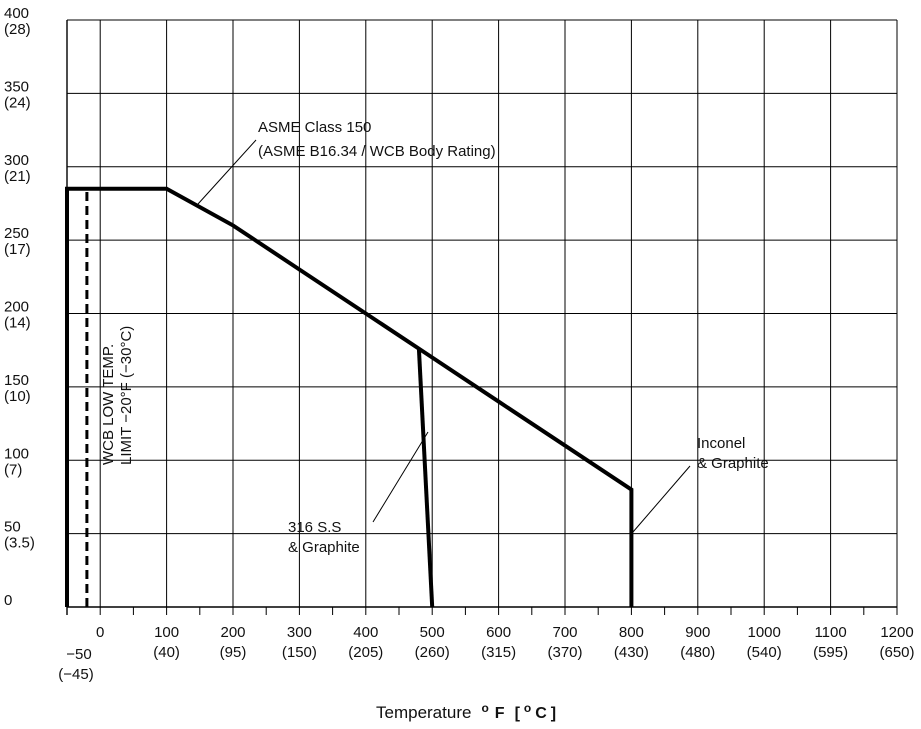 This screenshot has width=921, height=729. What do you see at coordinates (365, 632) in the screenshot?
I see `x-tick-label: 400` at bounding box center [365, 632].